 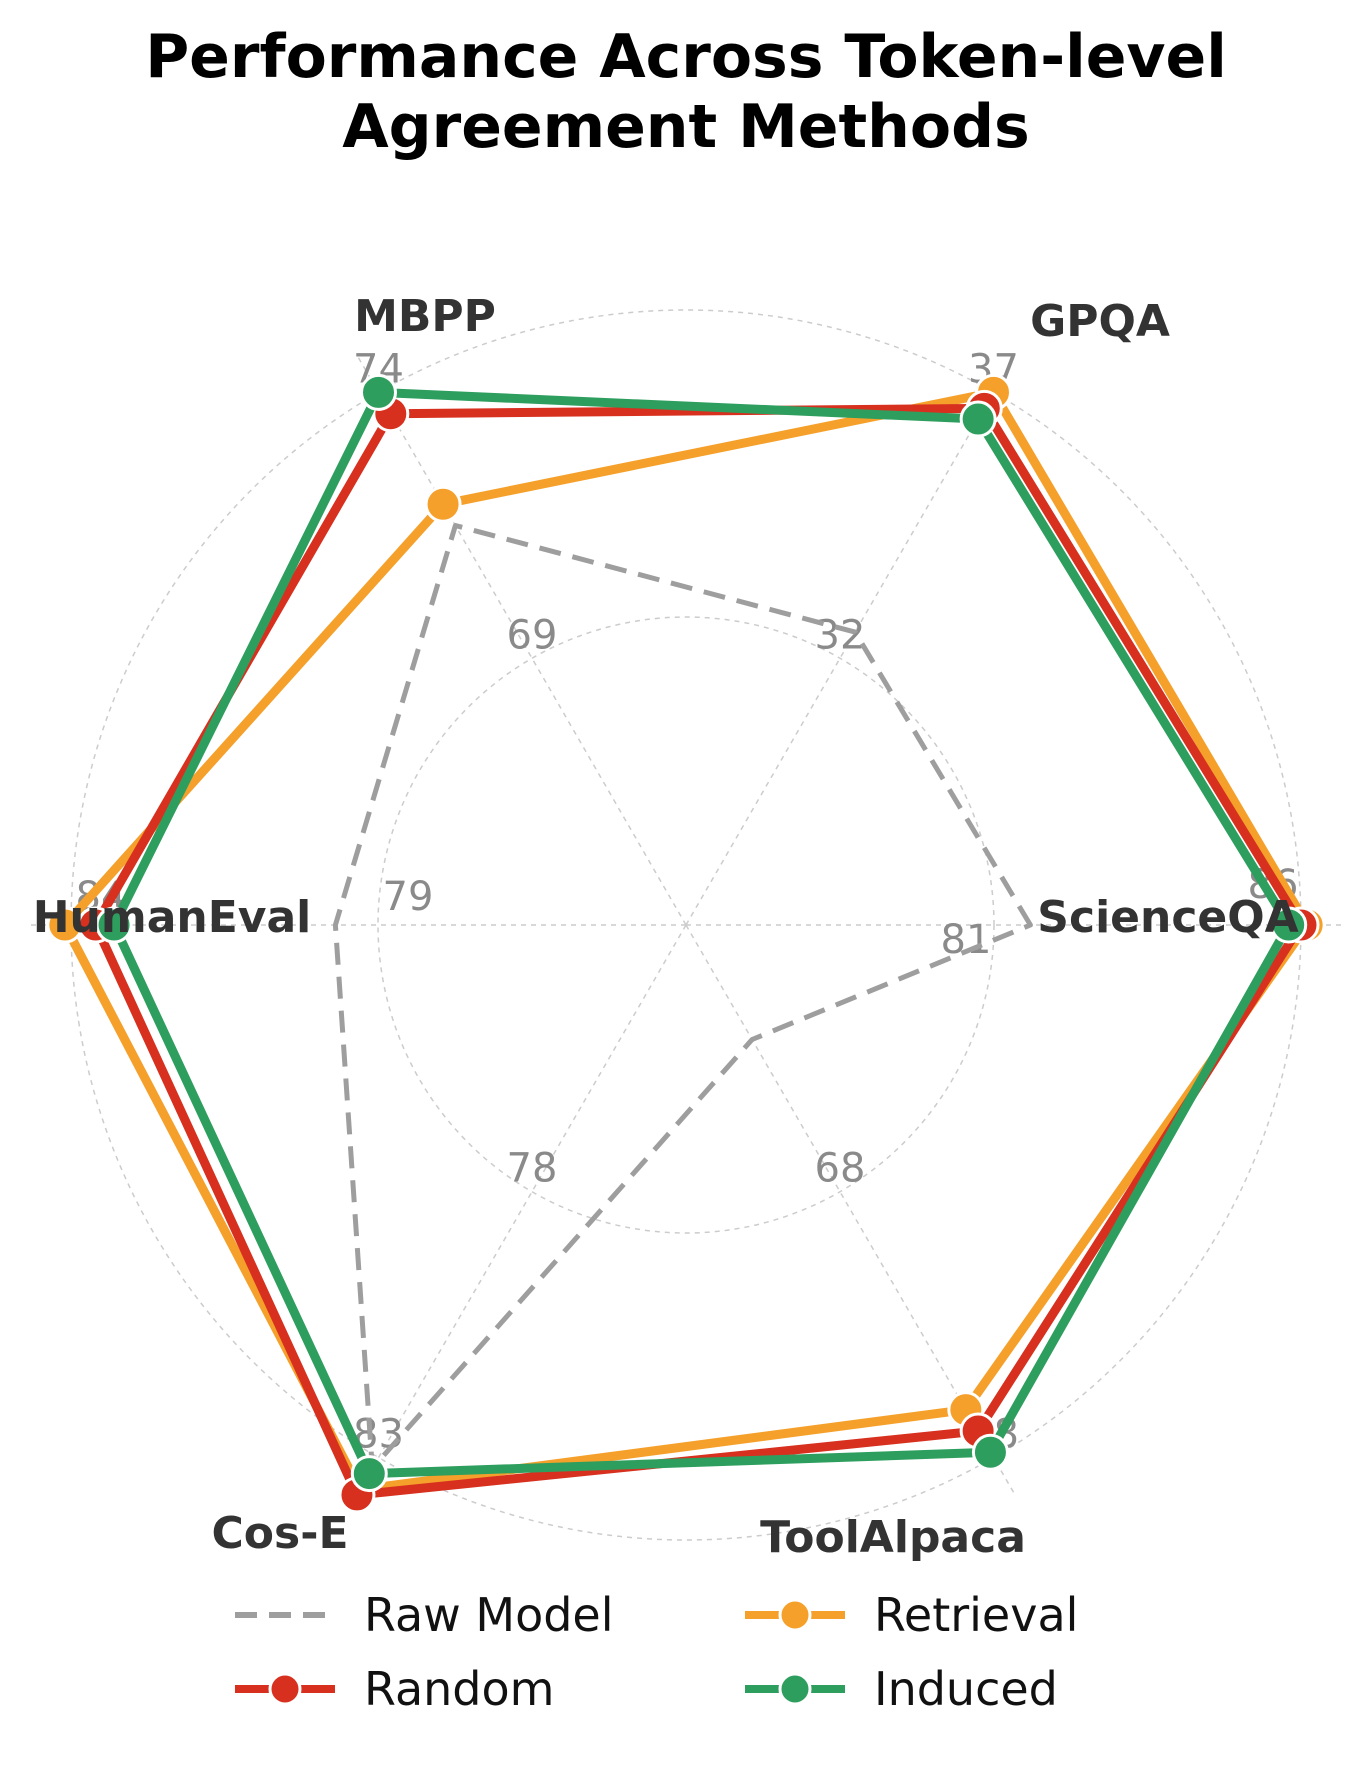 What do you see at coordinates (172, 917) in the screenshot?
I see `axis-label-humaneval: HumanEval` at bounding box center [172, 917].